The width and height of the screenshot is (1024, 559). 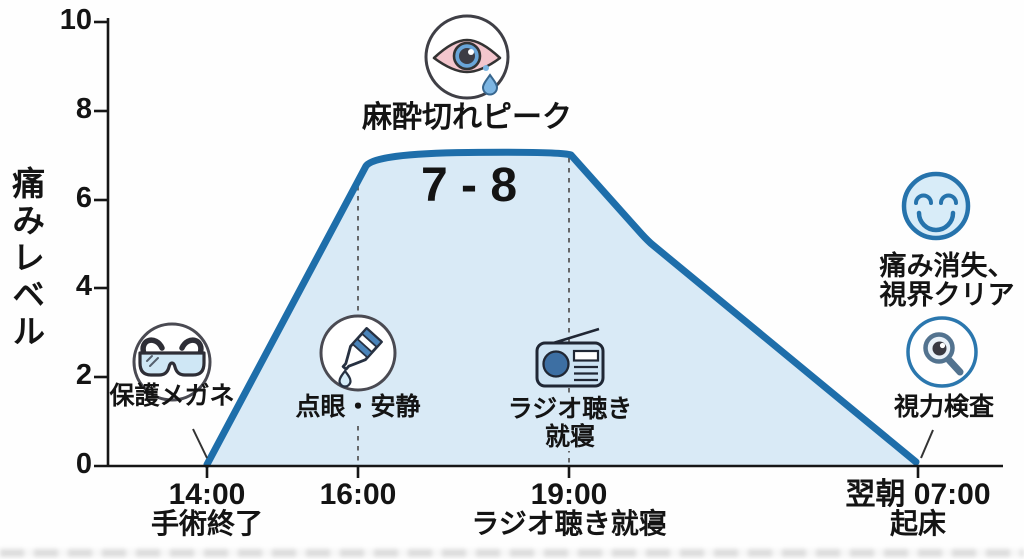 I want to click on y-tick-8: 8, so click(x=83, y=109).